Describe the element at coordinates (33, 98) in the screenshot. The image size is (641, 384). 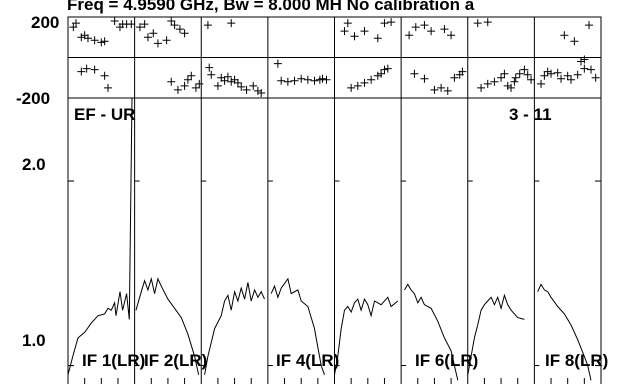
I see `phase-ytick-bottom: -200` at that location.